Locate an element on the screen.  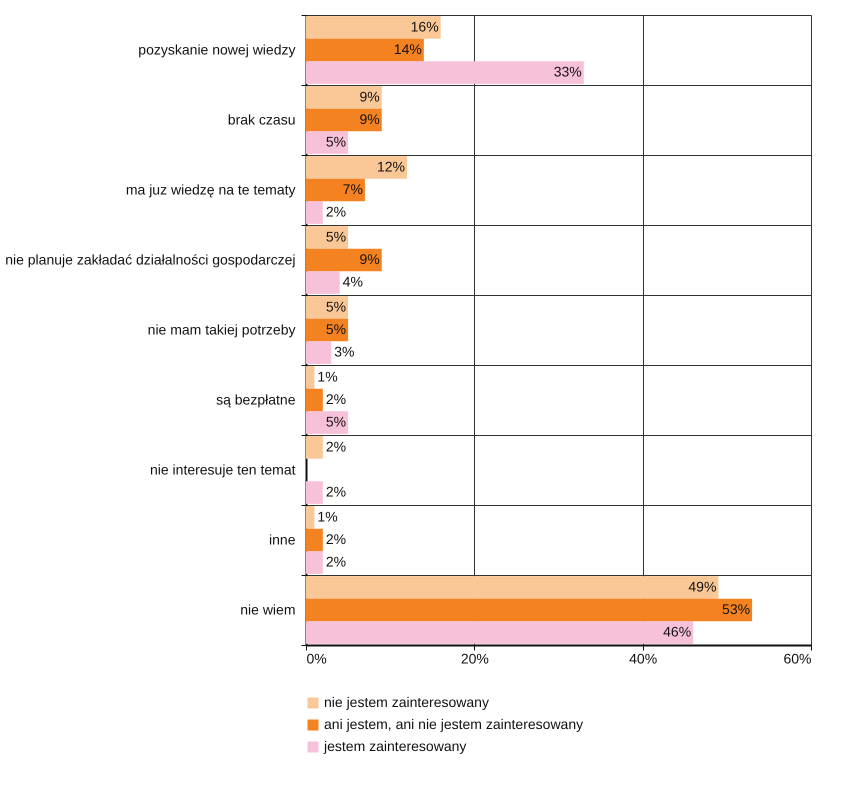
data-label: 3% is located at coordinates (344, 352).